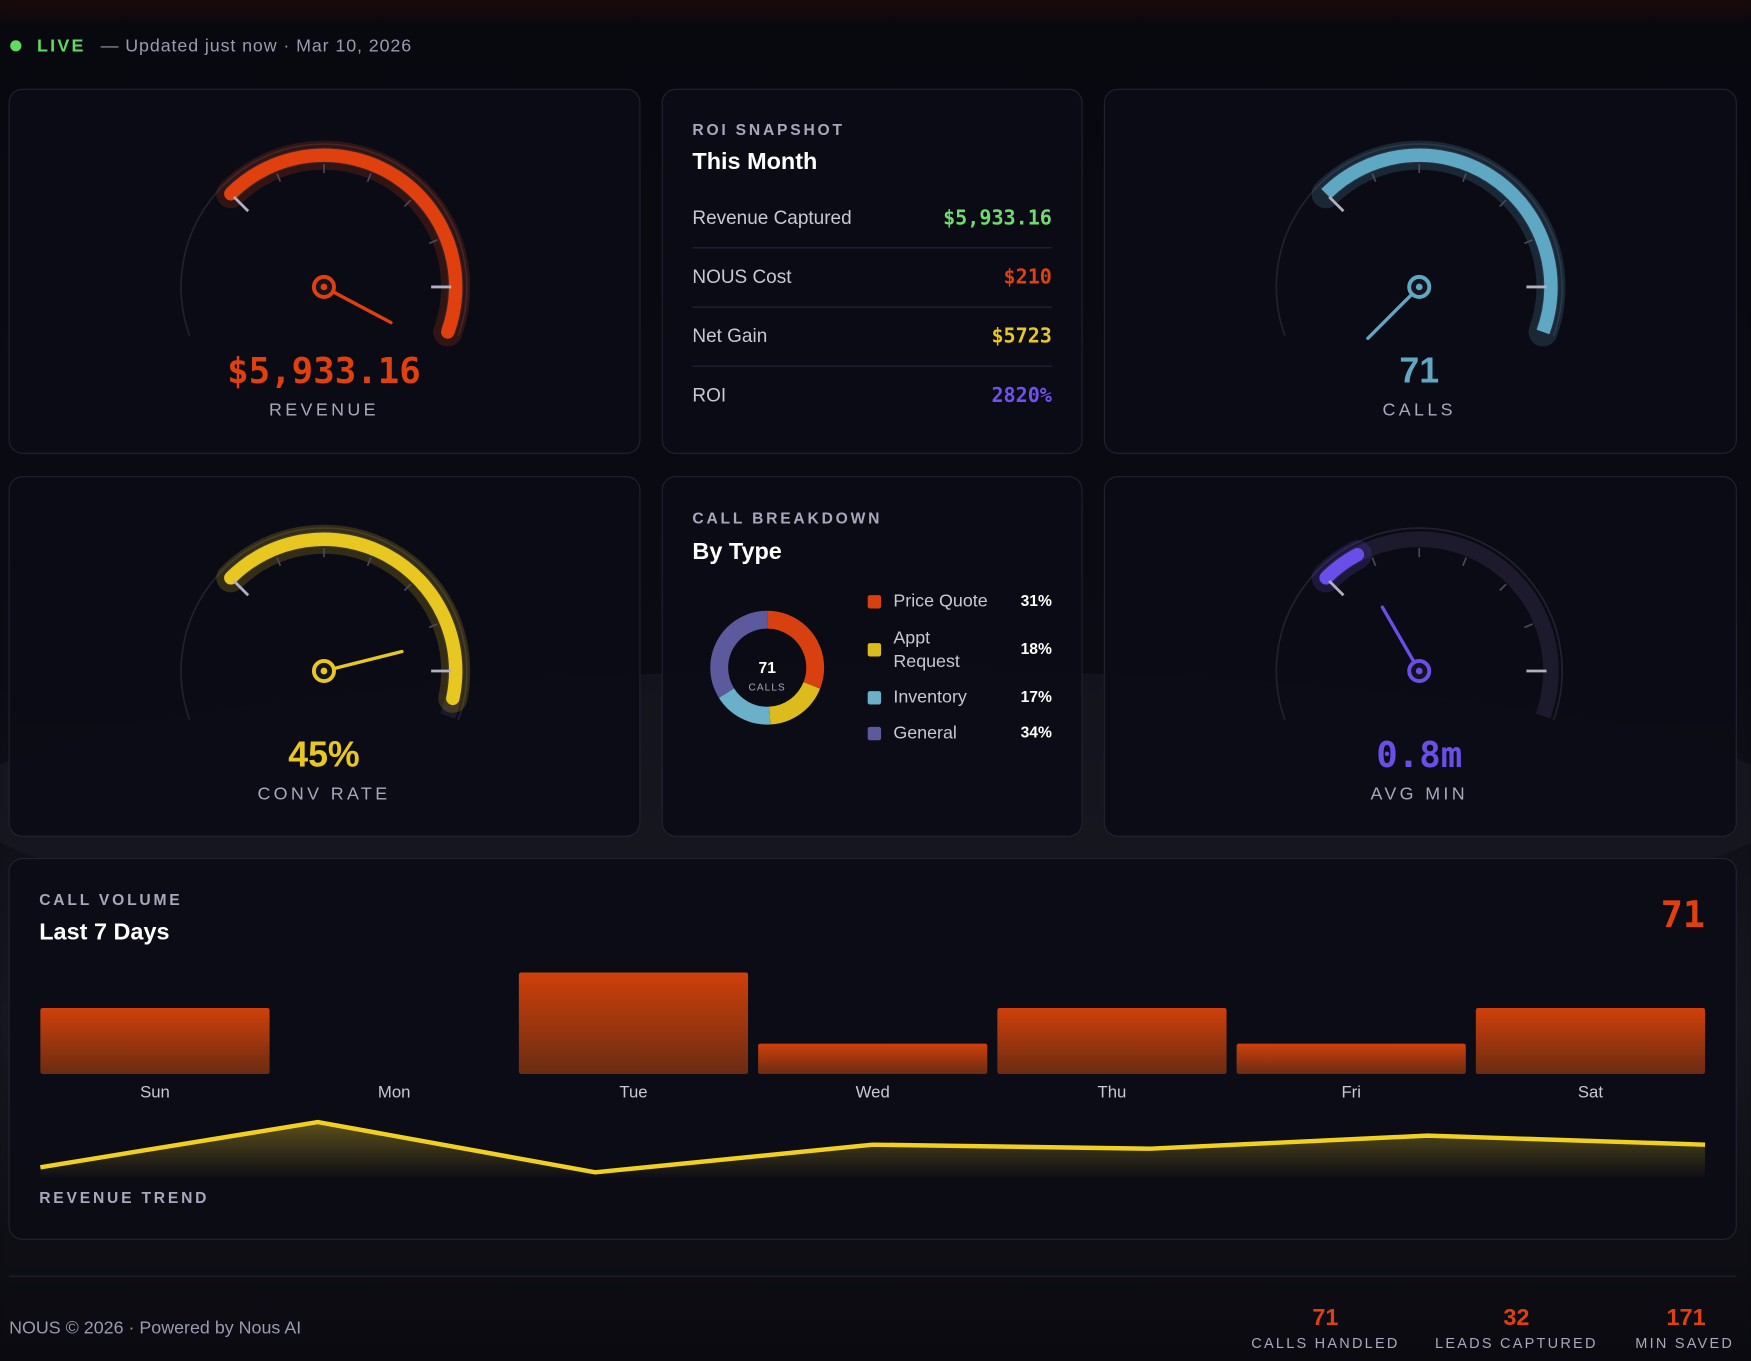 The width and height of the screenshot is (1751, 1361). What do you see at coordinates (1325, 1317) in the screenshot?
I see `stat-value: 71` at bounding box center [1325, 1317].